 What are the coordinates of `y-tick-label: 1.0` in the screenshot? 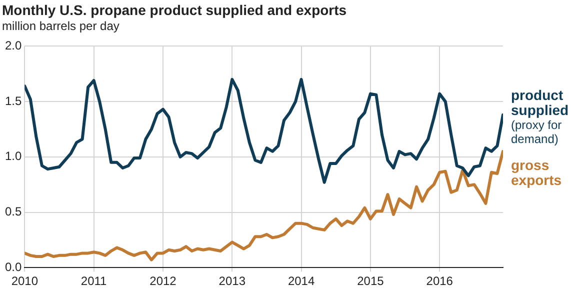 It's located at (13, 156).